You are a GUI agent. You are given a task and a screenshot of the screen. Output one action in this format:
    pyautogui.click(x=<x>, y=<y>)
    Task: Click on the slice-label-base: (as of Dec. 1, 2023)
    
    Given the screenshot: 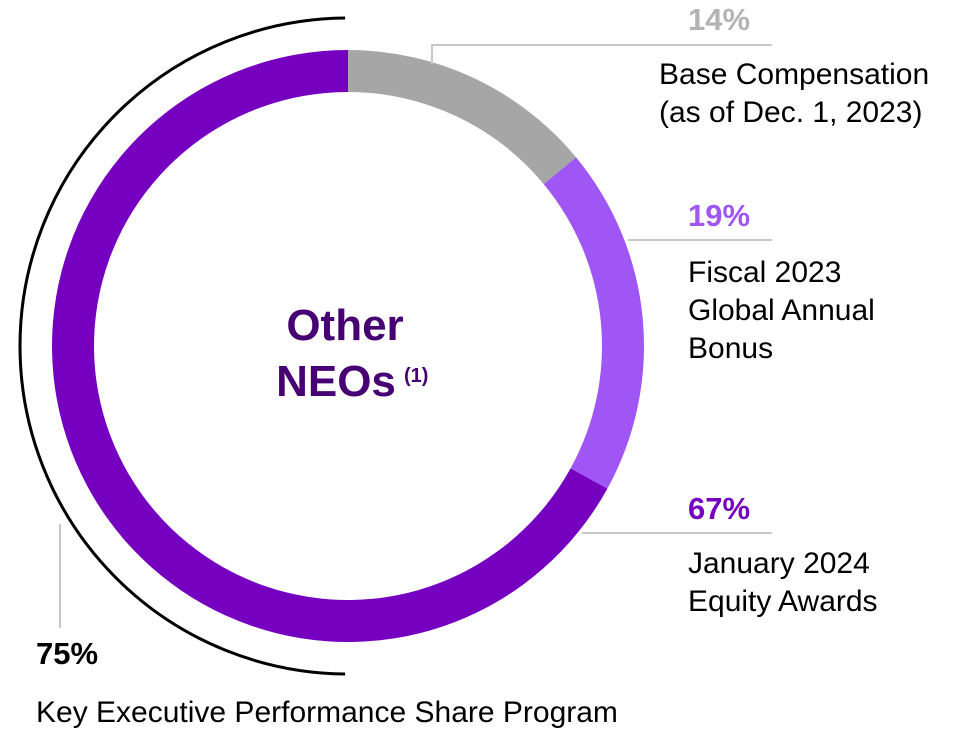 What is the action you would take?
    pyautogui.click(x=790, y=112)
    